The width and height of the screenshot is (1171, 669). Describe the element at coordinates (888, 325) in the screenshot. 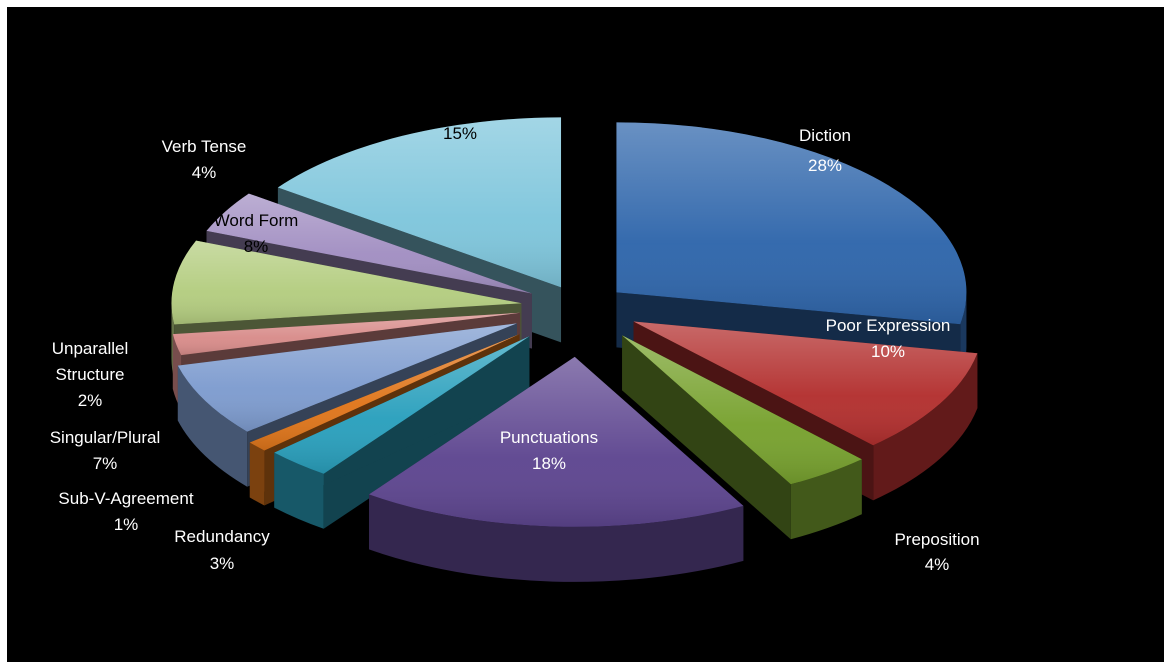

I see `data-label-name-1: Poor Expression` at that location.